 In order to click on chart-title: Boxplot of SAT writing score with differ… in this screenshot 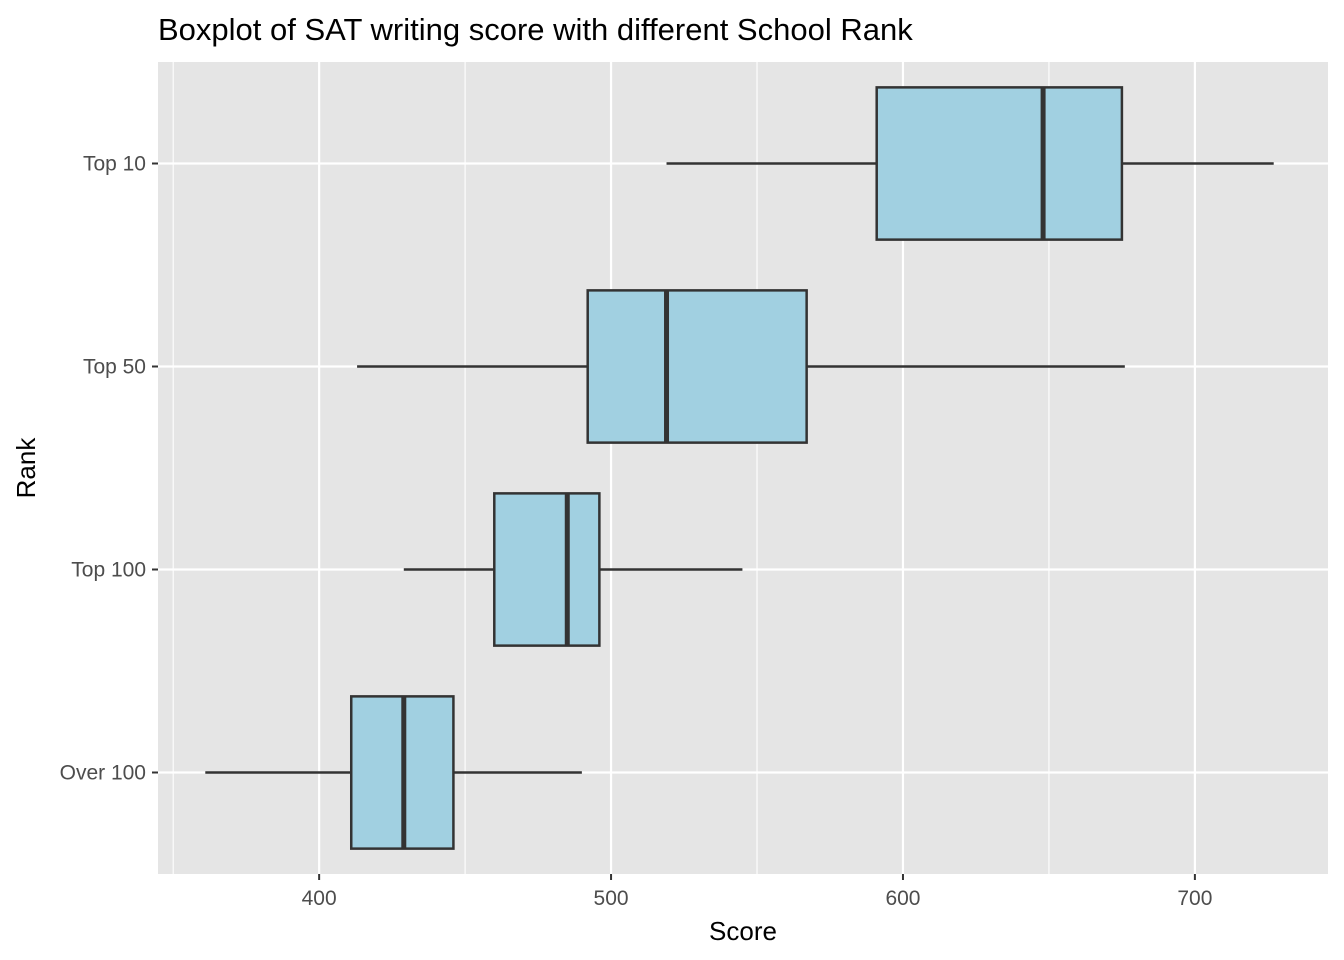, I will do `click(535, 29)`.